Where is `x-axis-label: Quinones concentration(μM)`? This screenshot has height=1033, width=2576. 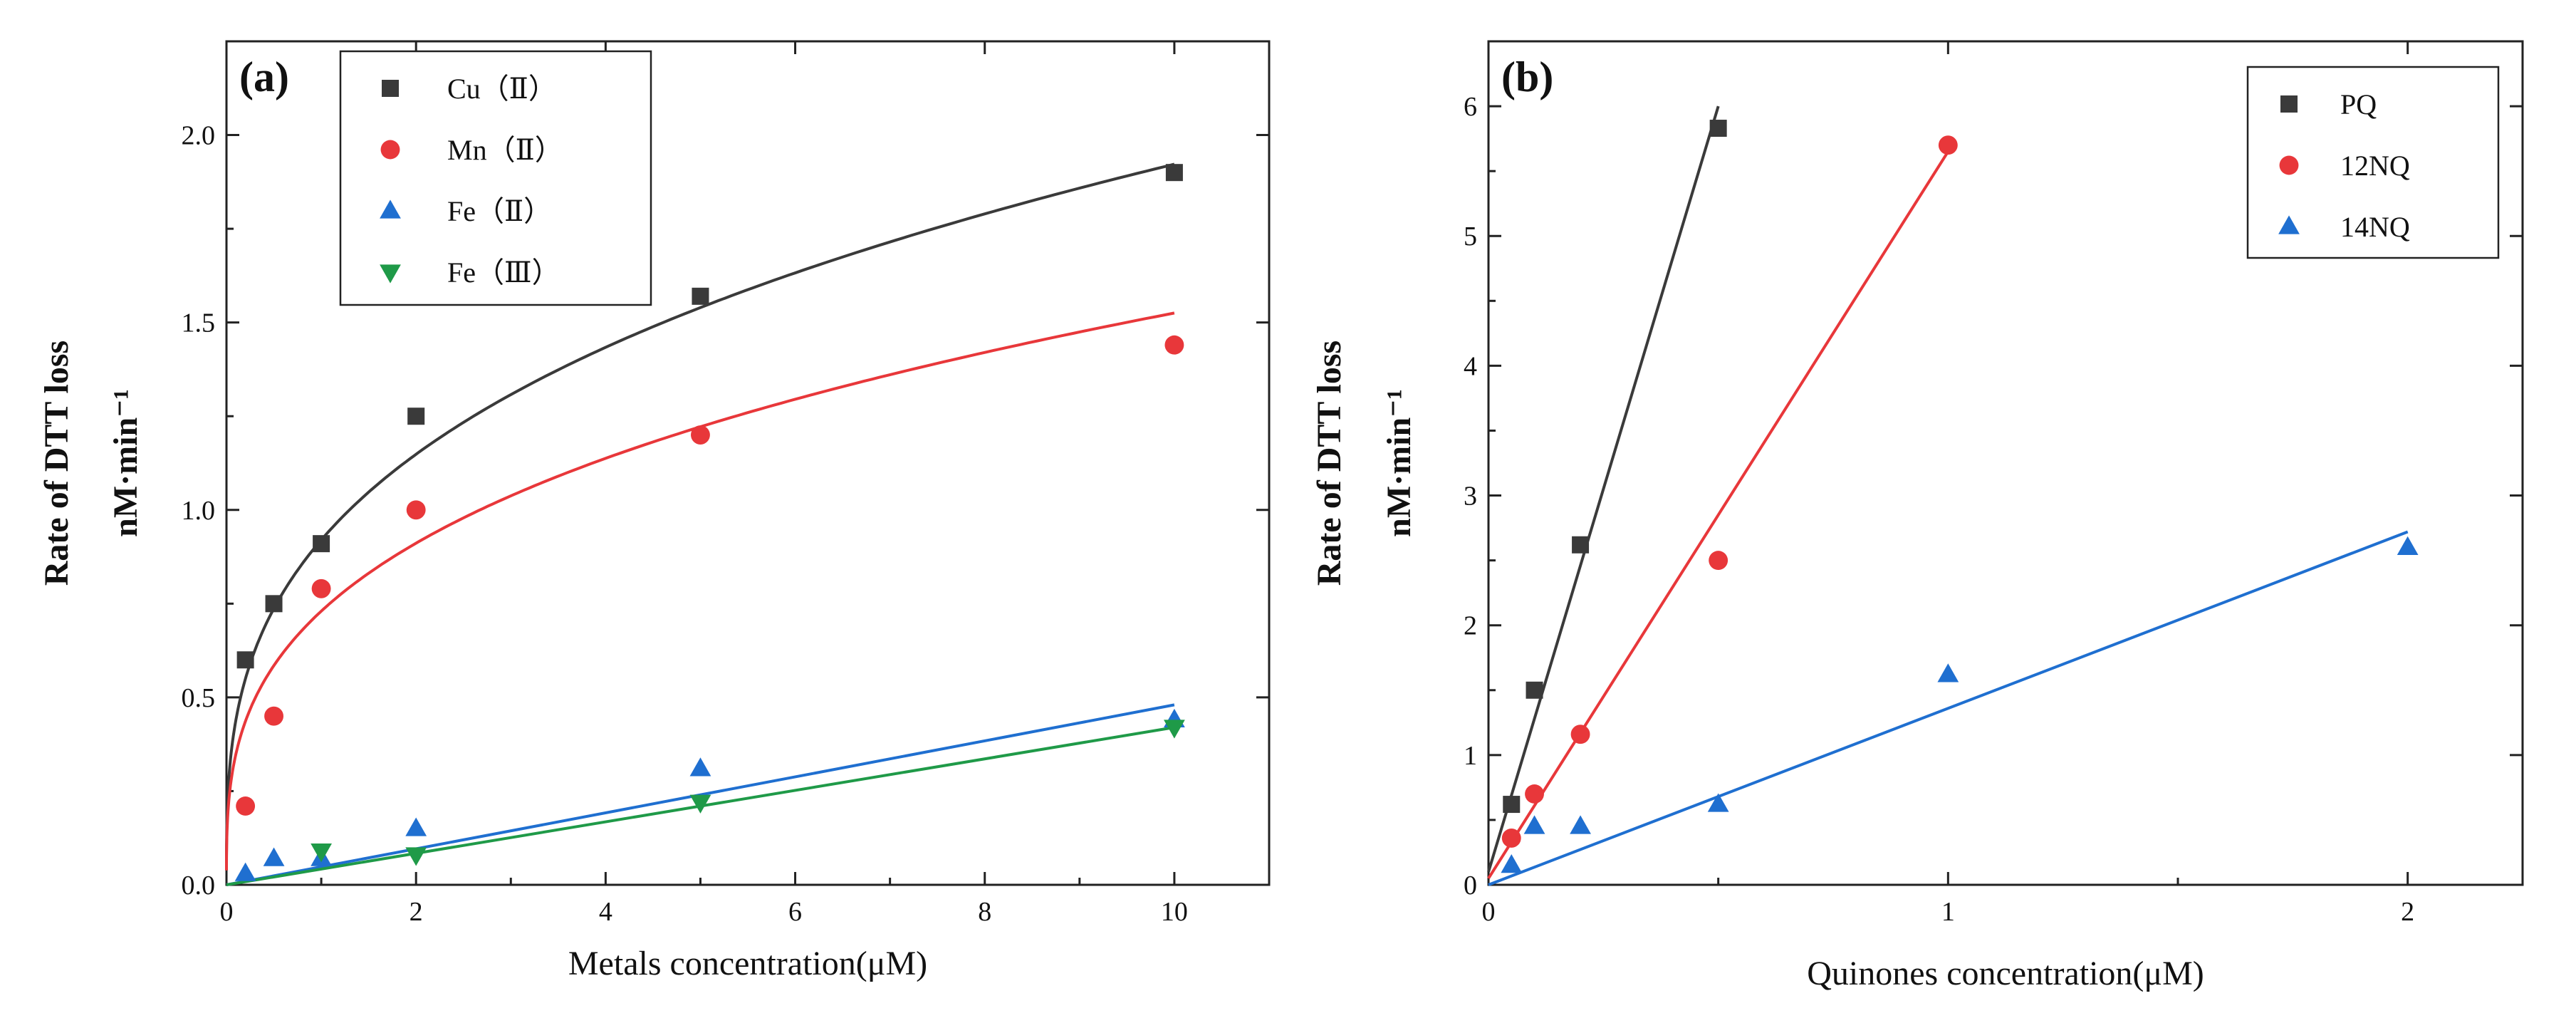
x-axis-label: Quinones concentration(μM) is located at coordinates (2005, 974).